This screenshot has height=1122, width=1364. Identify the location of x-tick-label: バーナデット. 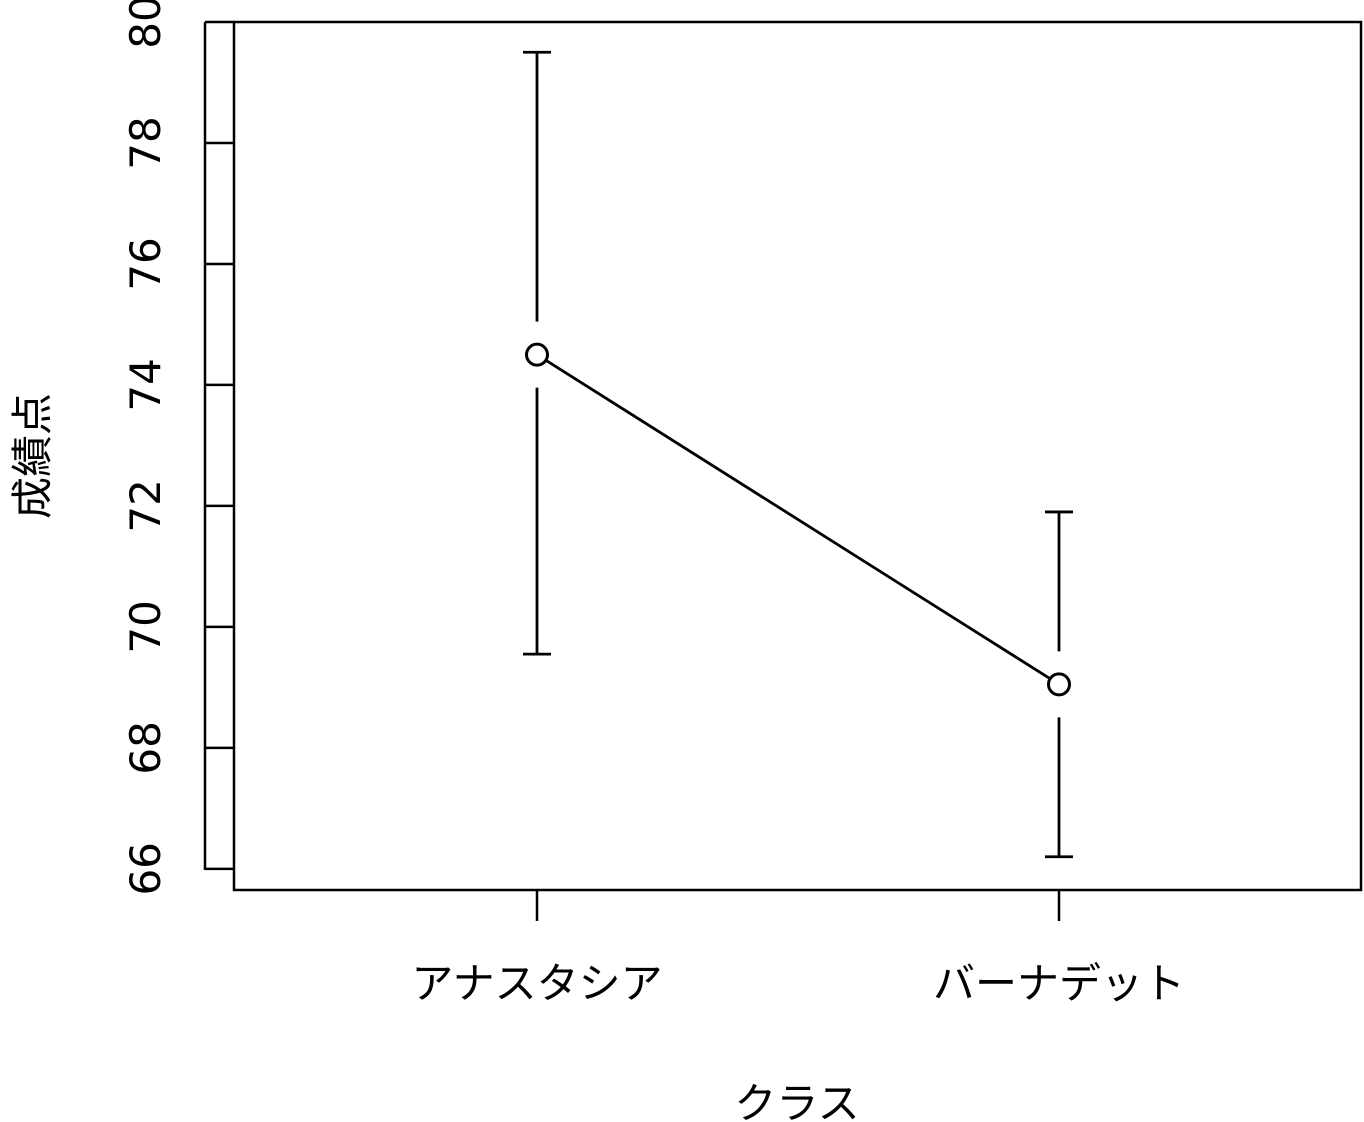
(1059, 983).